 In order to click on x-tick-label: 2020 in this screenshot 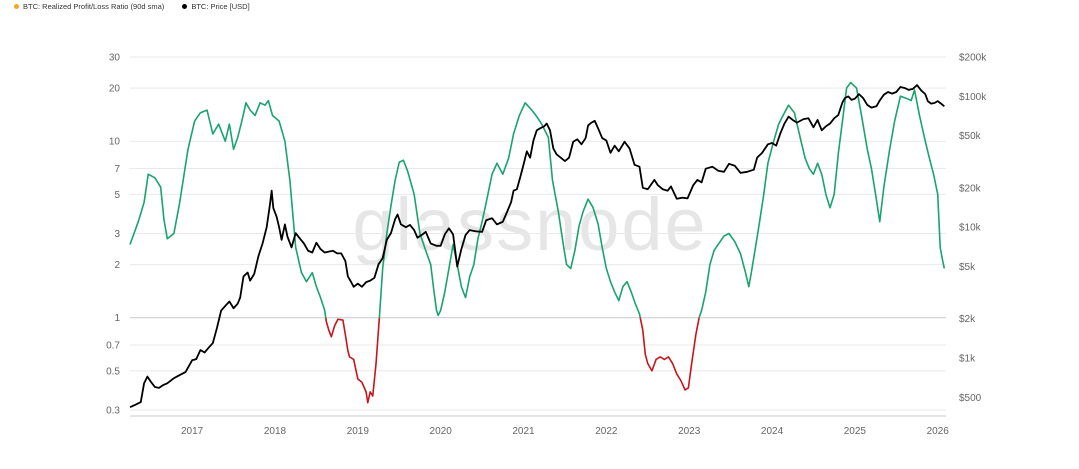, I will do `click(441, 431)`.